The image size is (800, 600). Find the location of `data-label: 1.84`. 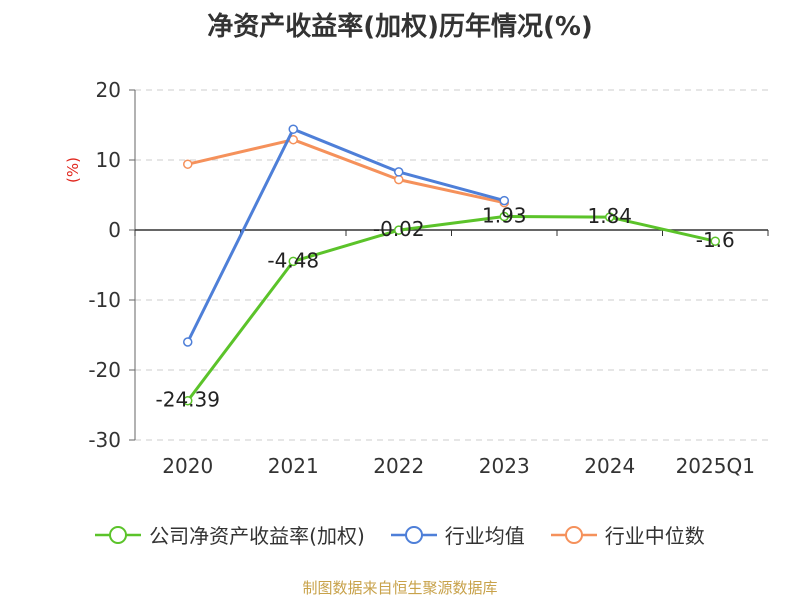

data-label: 1.84 is located at coordinates (609, 216).